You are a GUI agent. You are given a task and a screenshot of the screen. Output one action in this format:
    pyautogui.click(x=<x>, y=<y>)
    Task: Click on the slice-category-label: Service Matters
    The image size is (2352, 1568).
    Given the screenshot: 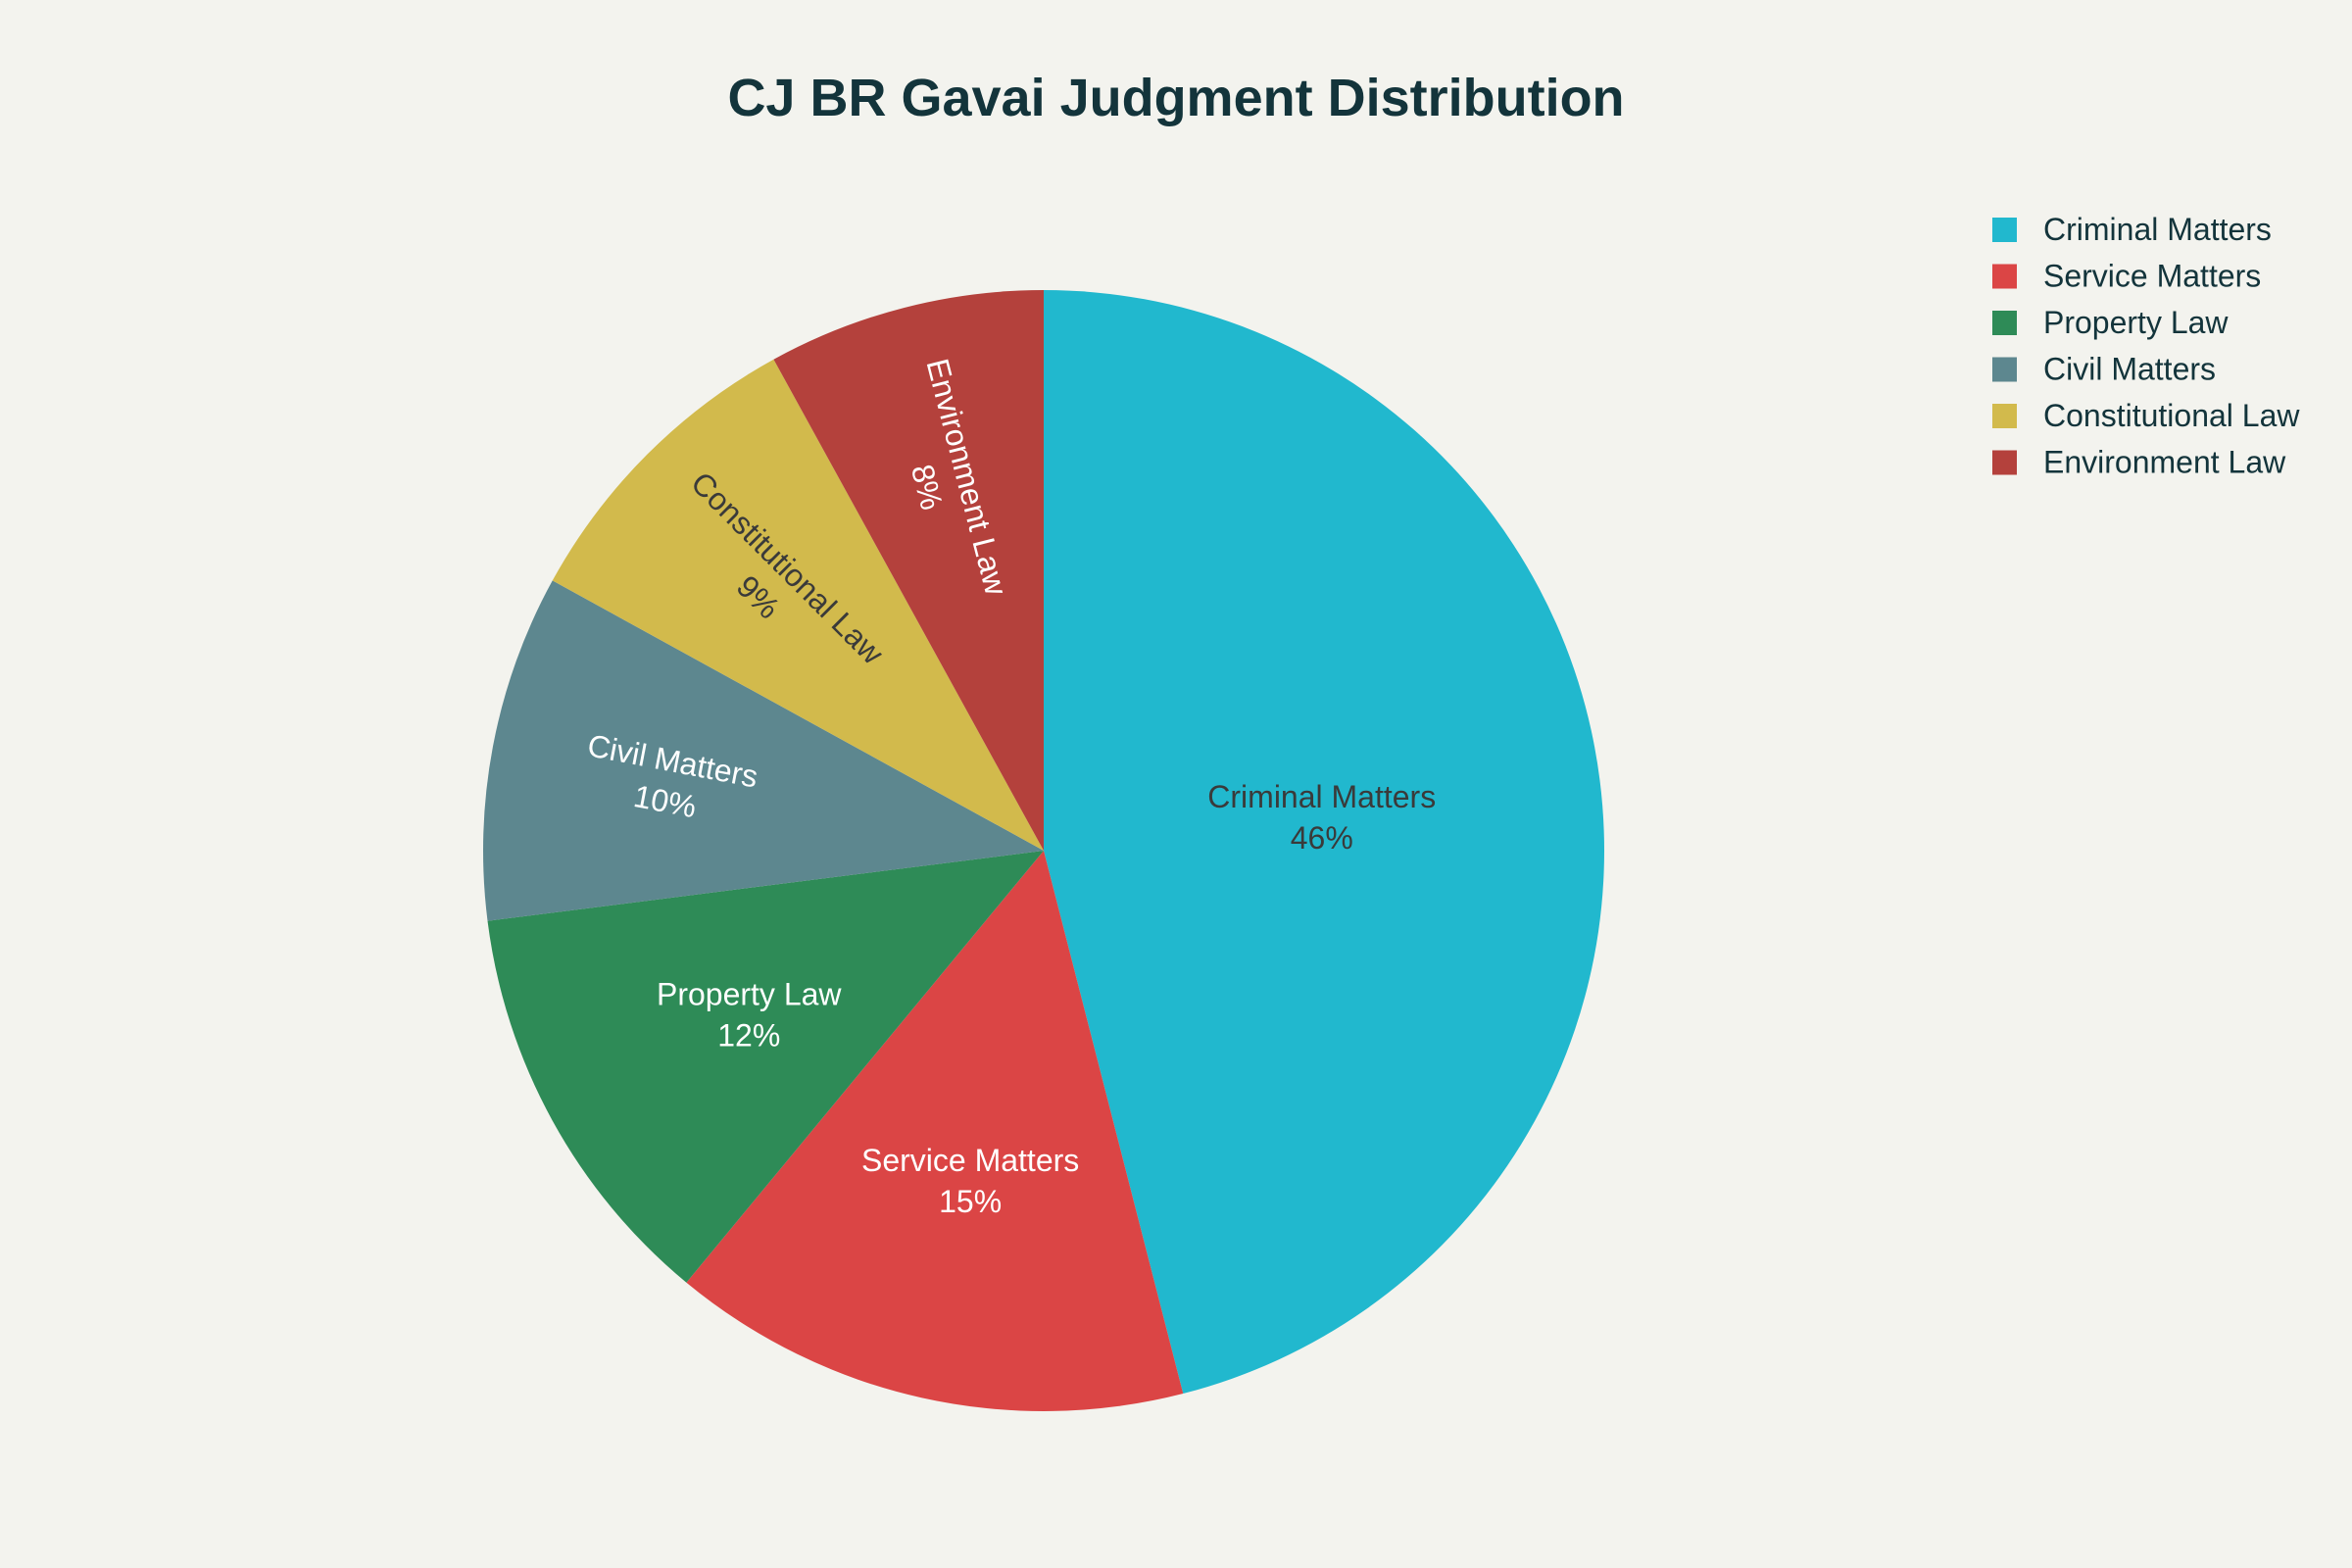 What is the action you would take?
    pyautogui.click(x=970, y=1160)
    